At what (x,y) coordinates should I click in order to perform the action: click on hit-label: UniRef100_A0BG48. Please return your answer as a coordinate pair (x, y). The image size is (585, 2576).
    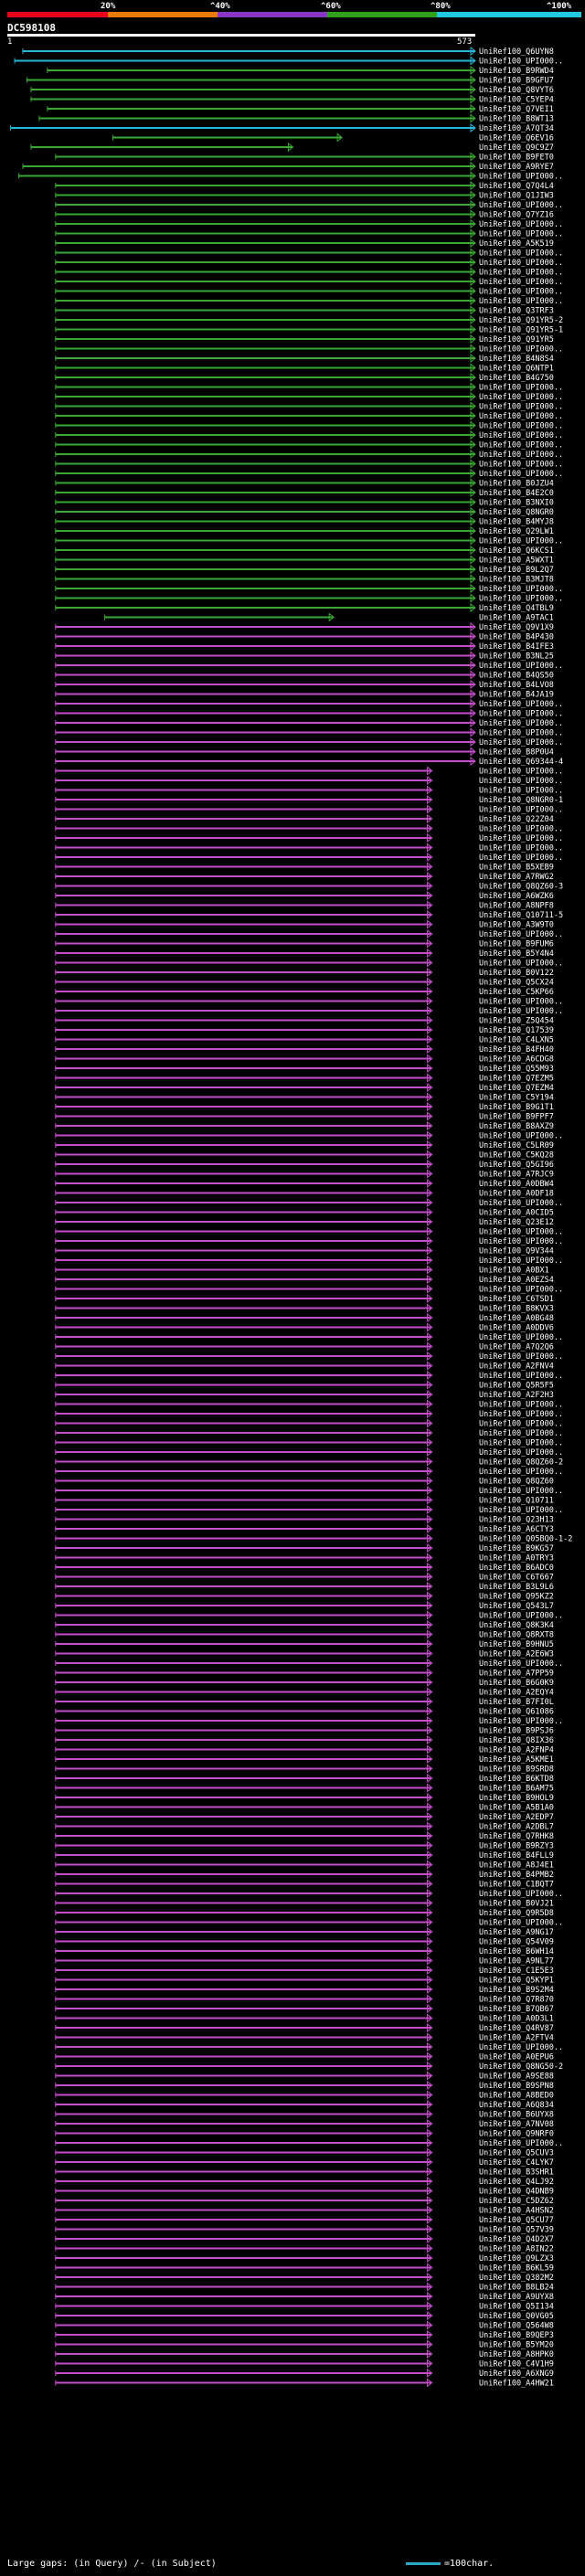
    Looking at the image, I should click on (516, 1318).